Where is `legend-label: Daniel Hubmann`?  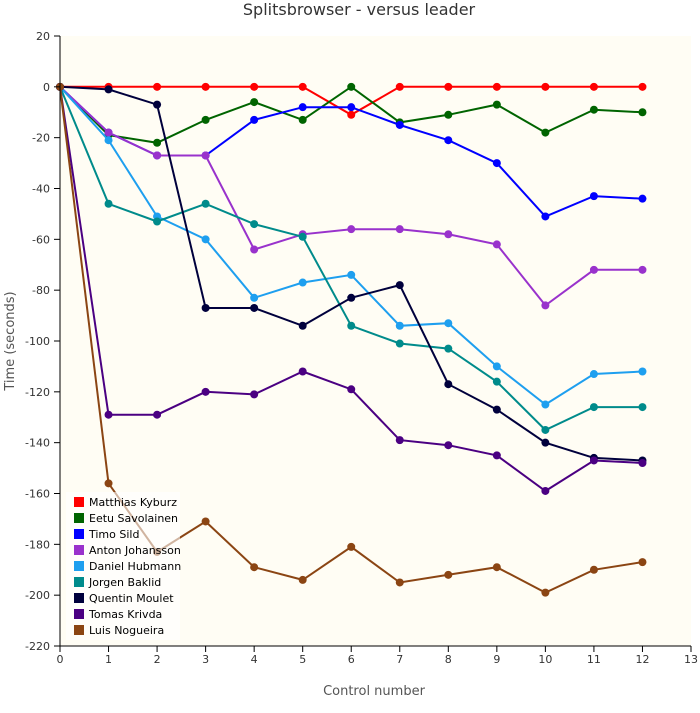
legend-label: Daniel Hubmann is located at coordinates (135, 566).